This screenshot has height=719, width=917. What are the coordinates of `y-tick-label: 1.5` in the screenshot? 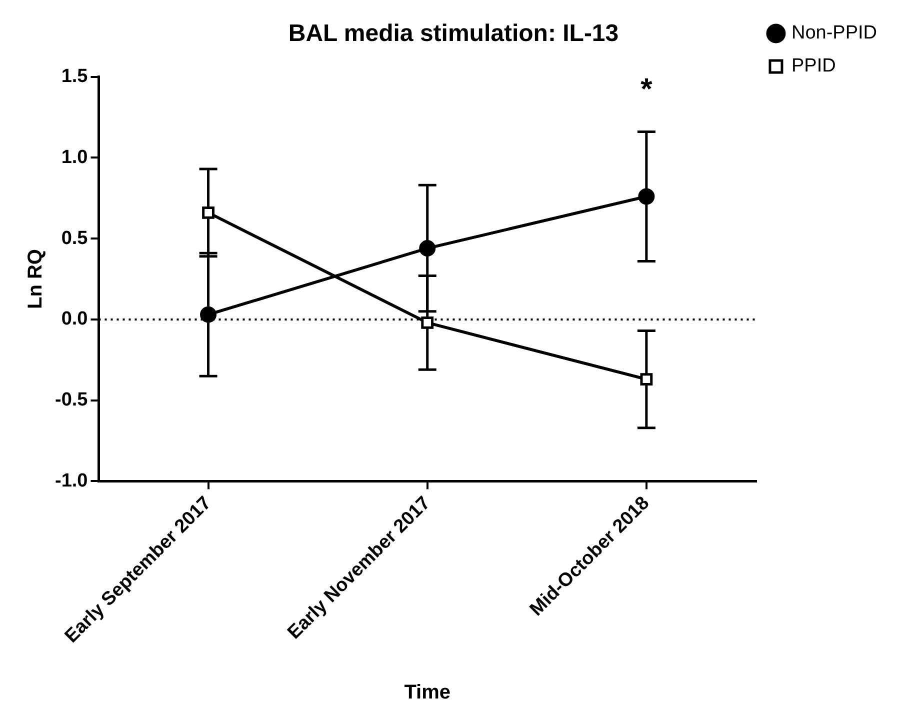 It's located at (74, 77).